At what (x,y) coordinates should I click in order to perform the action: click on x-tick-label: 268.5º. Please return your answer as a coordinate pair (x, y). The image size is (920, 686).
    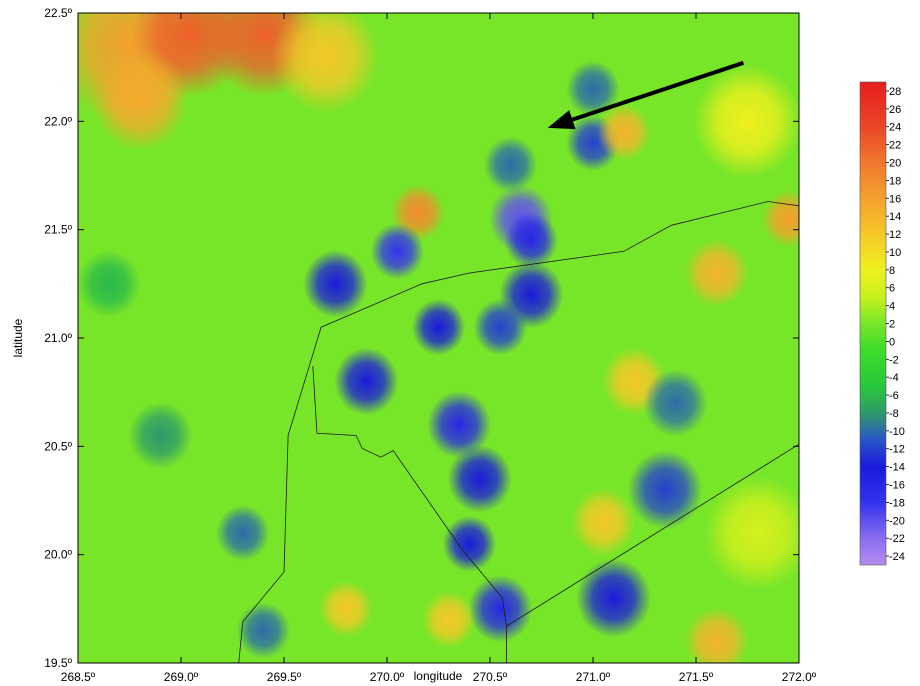
    Looking at the image, I should click on (78, 677).